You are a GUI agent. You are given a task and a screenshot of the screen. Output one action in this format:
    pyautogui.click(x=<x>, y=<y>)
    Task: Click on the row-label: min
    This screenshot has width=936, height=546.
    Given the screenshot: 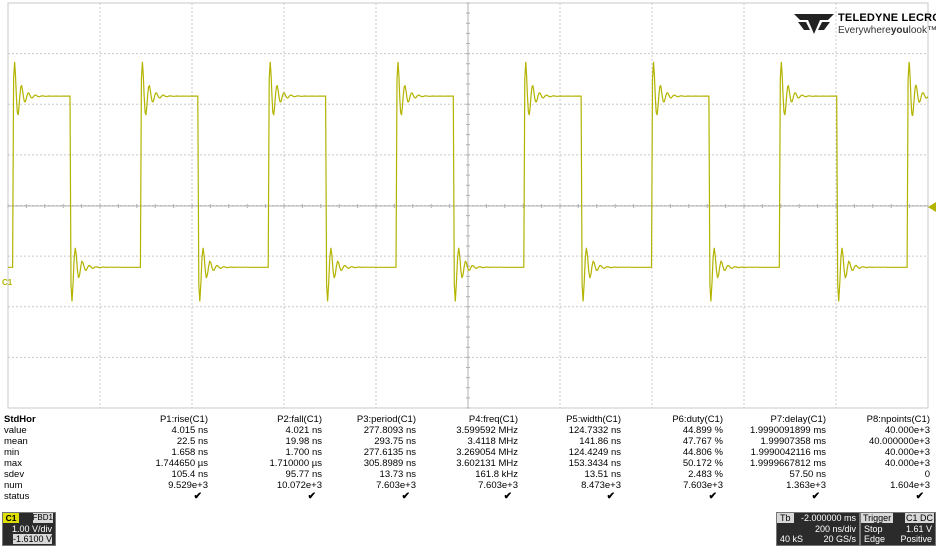 What is the action you would take?
    pyautogui.click(x=12, y=452)
    